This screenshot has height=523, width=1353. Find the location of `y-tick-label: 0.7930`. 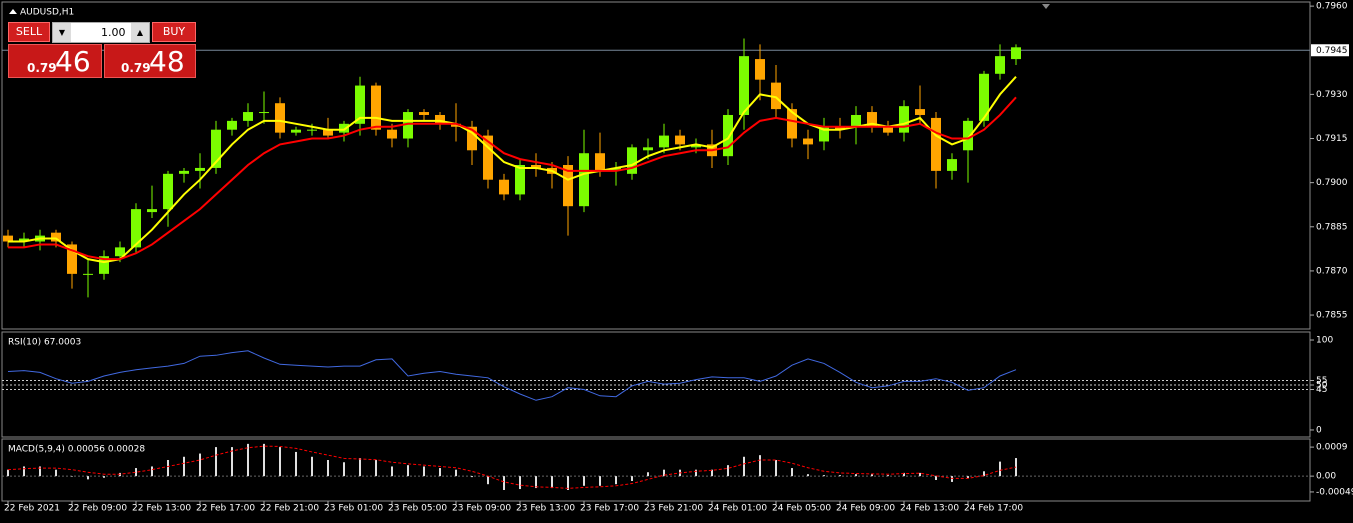

y-tick-label: 0.7930 is located at coordinates (1332, 95).